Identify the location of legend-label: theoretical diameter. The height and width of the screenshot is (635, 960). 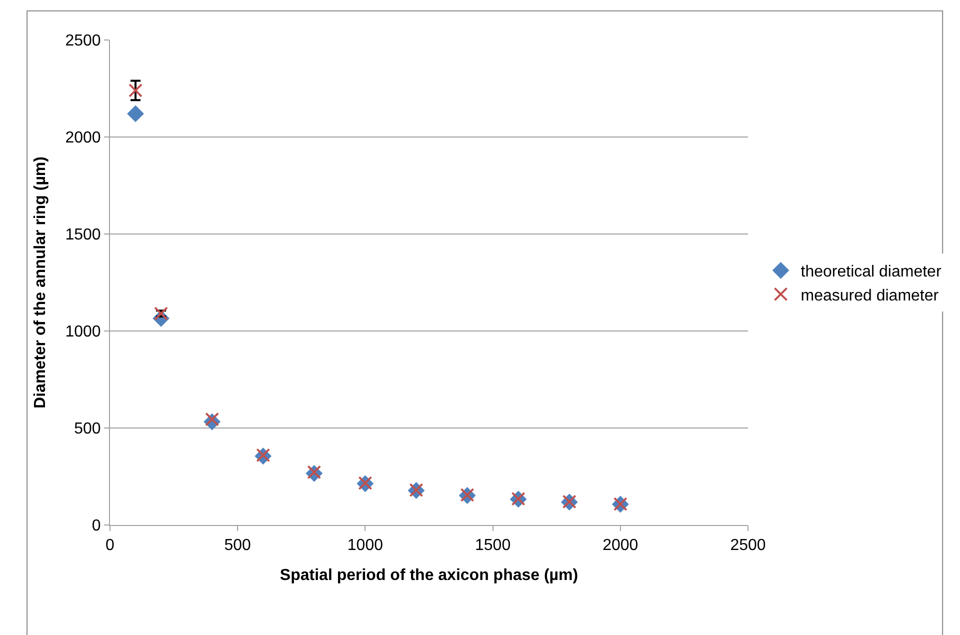
(871, 272).